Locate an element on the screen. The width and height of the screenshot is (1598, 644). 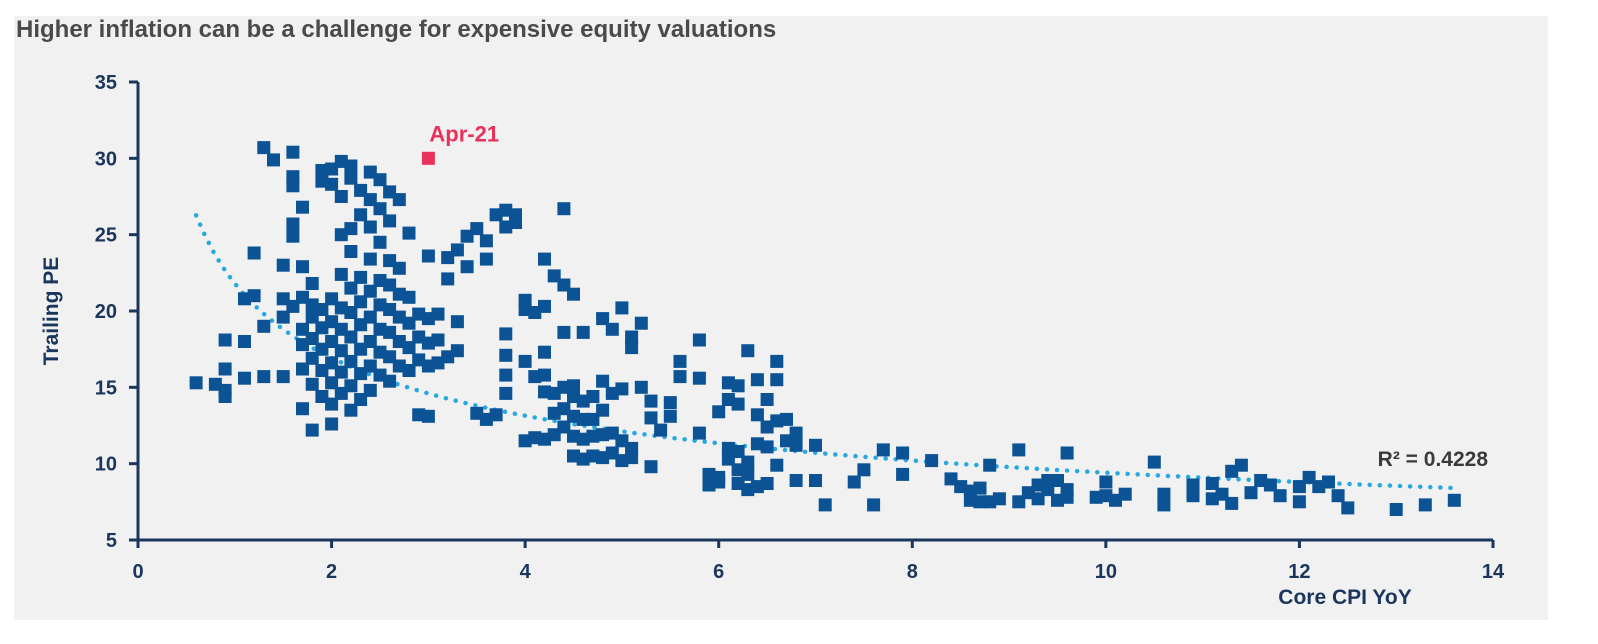
x-tick-label: 14 is located at coordinates (1493, 572).